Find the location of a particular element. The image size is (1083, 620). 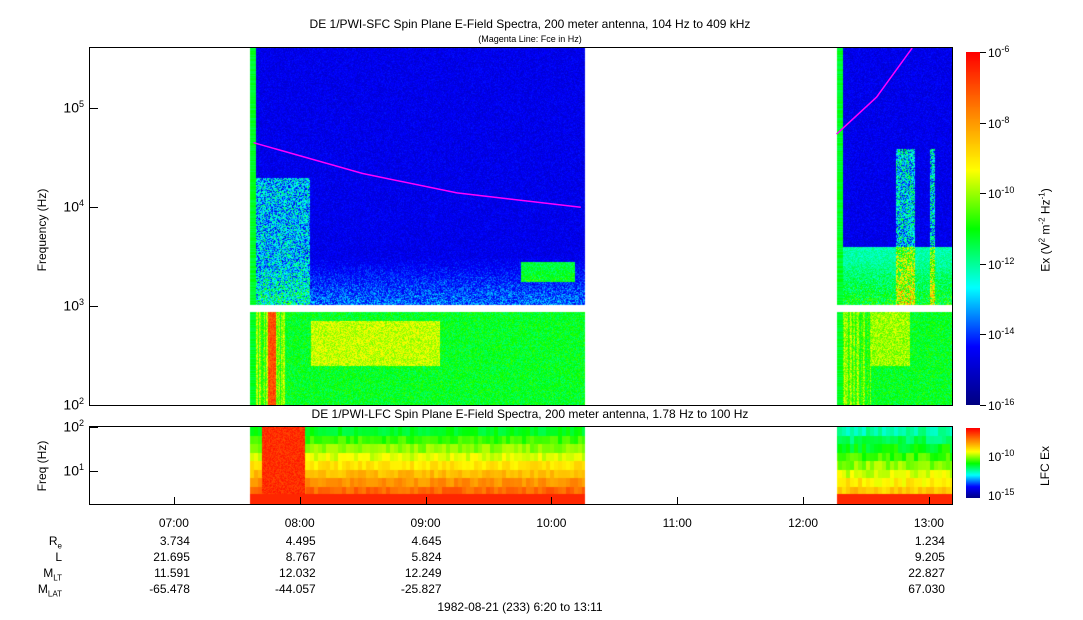

x-tick-label: 08:00 is located at coordinates (299, 523).